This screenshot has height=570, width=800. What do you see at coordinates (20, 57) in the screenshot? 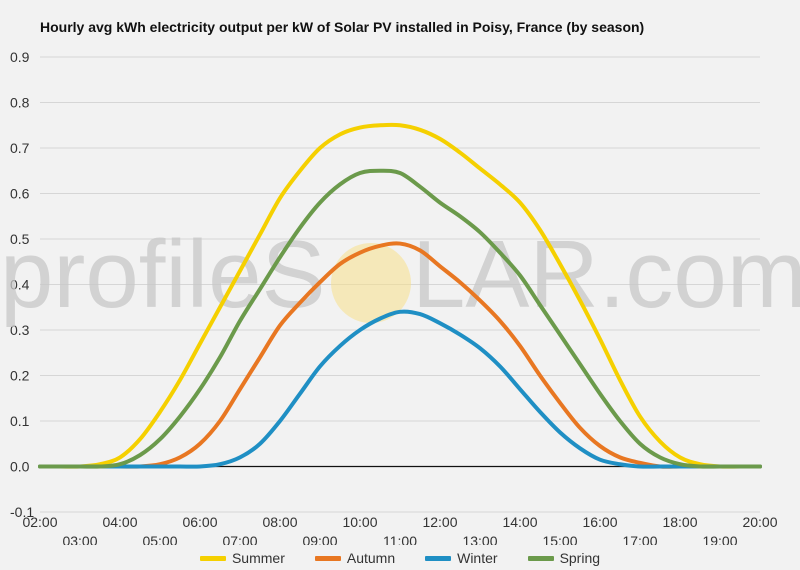
I see `y-tick-label: 0.9` at bounding box center [20, 57].